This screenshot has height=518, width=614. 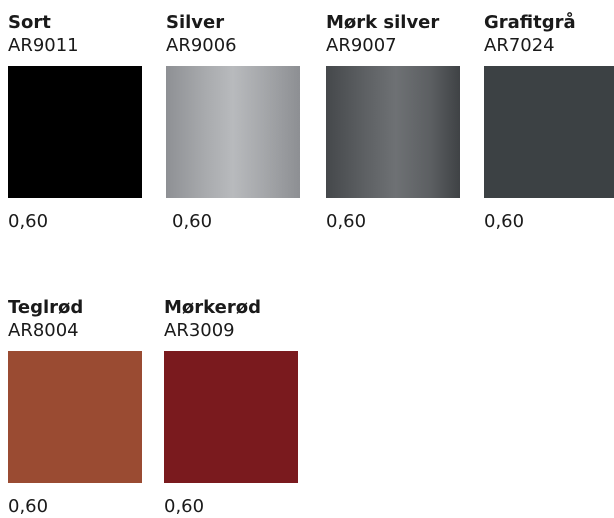 I want to click on swatch-code: AR9011, so click(x=43, y=45).